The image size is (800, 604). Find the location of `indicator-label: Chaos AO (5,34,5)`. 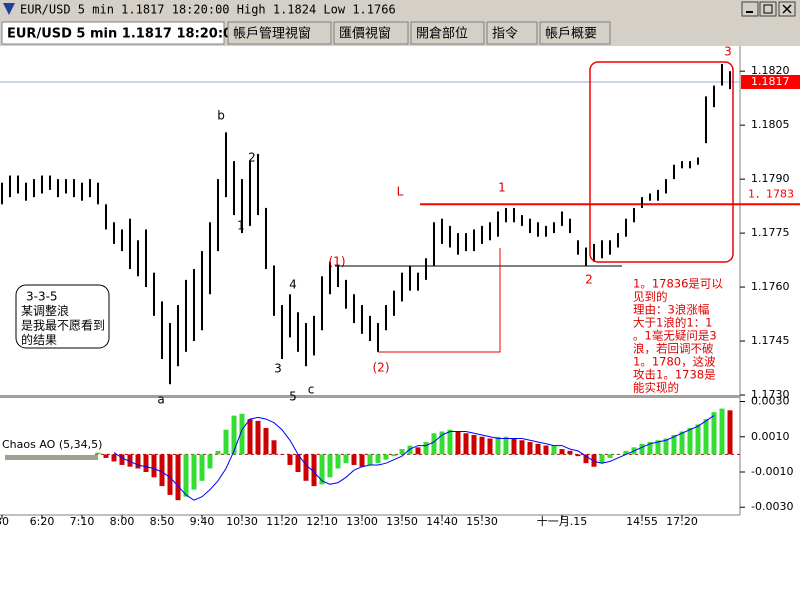

indicator-label: Chaos AO (5,34,5) is located at coordinates (52, 444).